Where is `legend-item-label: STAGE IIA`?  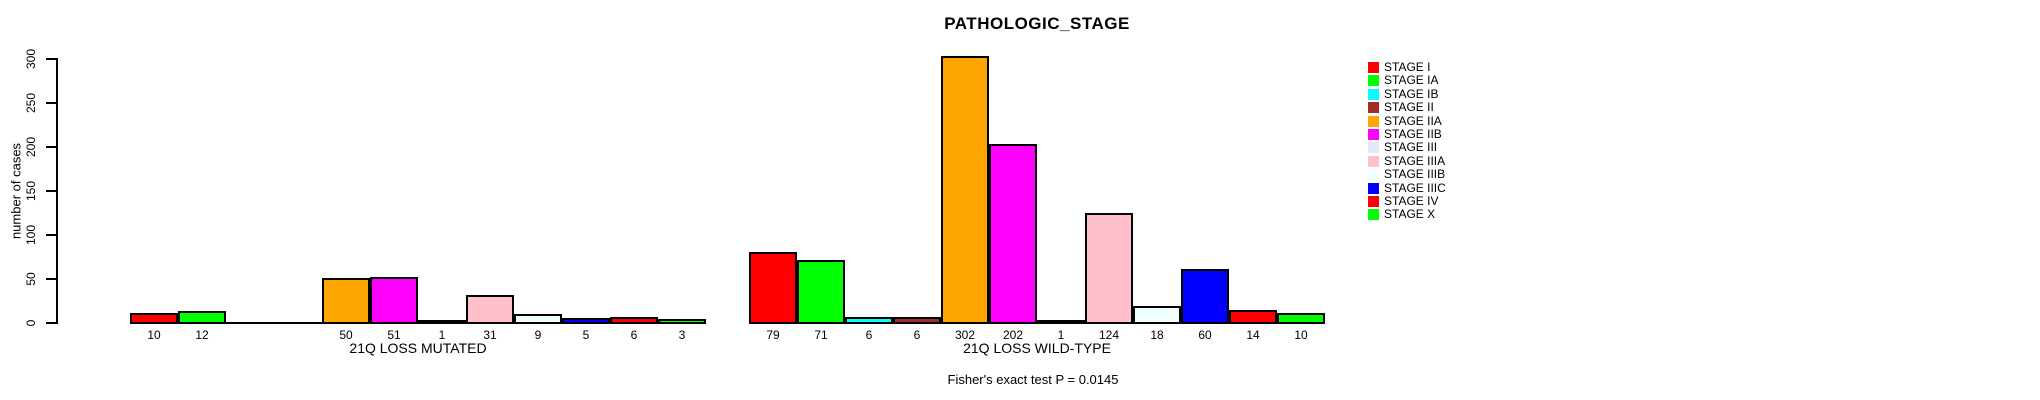 legend-item-label: STAGE IIA is located at coordinates (1413, 120).